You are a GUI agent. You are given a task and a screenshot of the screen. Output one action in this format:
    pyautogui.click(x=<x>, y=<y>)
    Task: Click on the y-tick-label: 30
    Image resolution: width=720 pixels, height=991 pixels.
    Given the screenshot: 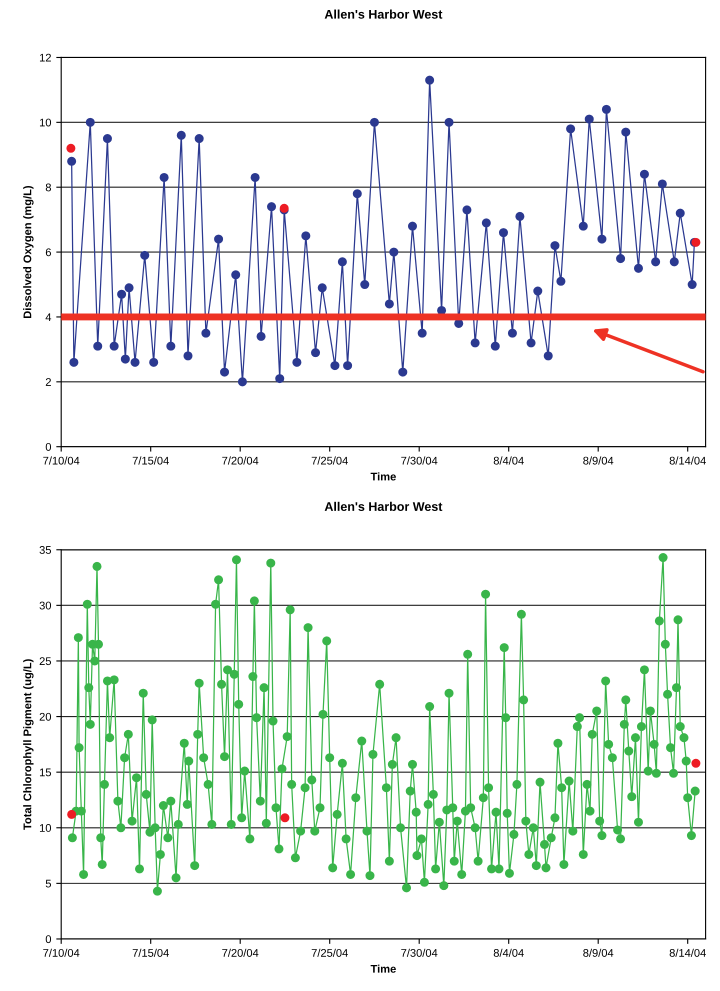 What is the action you would take?
    pyautogui.click(x=46, y=606)
    